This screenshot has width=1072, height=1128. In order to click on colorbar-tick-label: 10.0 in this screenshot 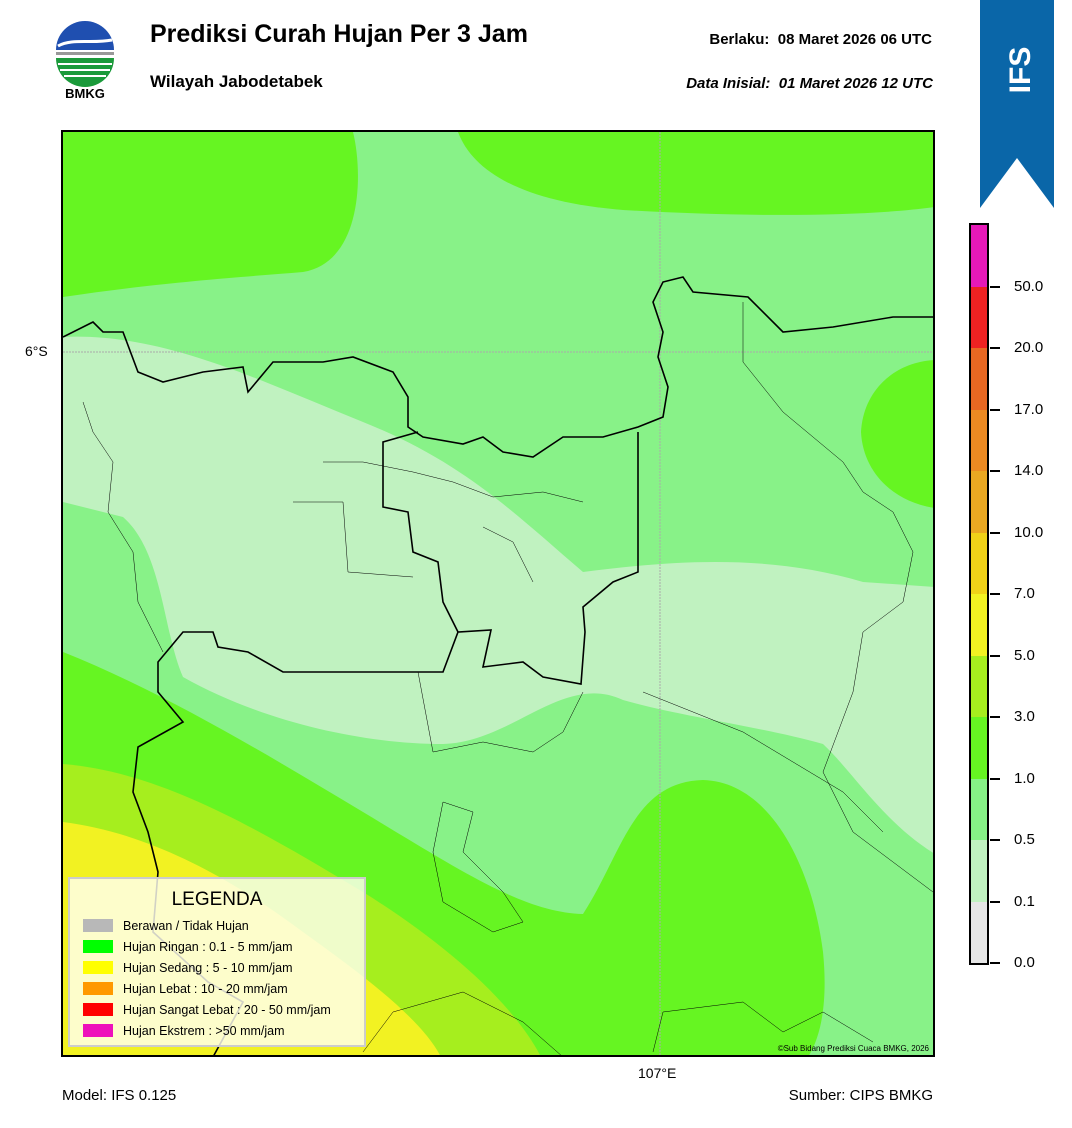, I will do `click(1029, 532)`.